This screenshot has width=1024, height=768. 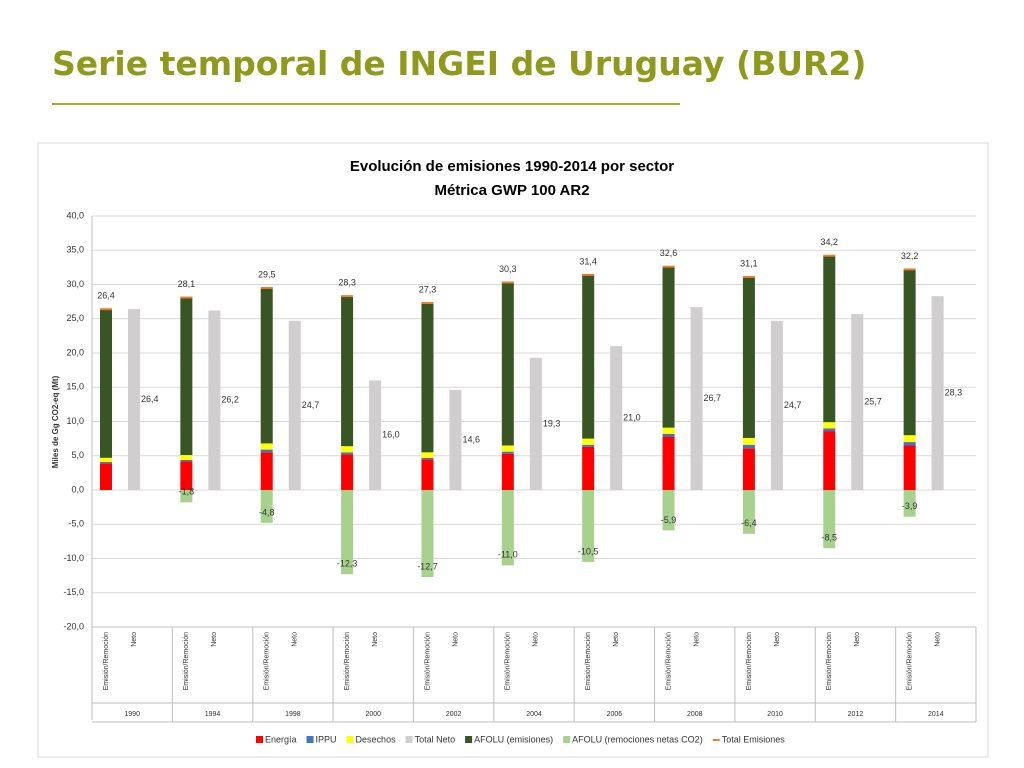 What do you see at coordinates (76, 524) in the screenshot?
I see `y-tick-label: -5,0` at bounding box center [76, 524].